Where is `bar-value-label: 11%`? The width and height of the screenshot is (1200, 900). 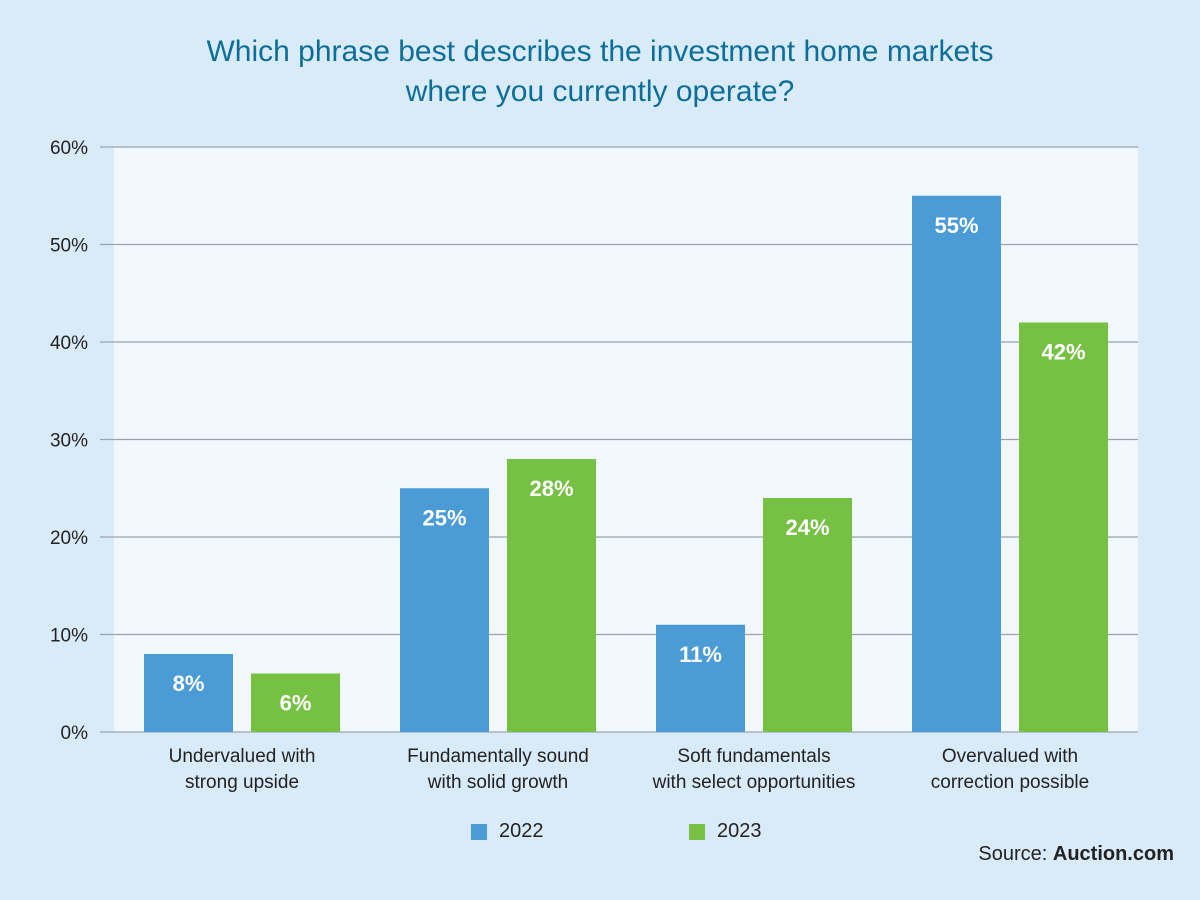
bar-value-label: 11% is located at coordinates (700, 654).